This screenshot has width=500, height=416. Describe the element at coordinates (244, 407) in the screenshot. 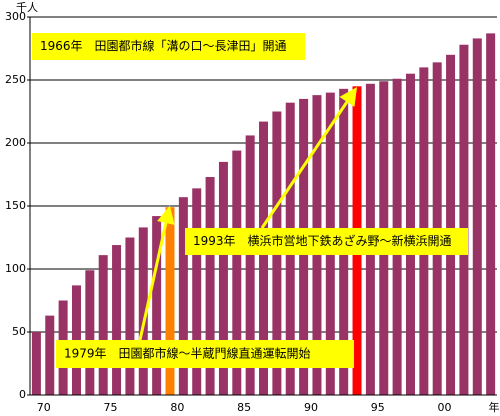

I see `x-tick-label: 85` at that location.